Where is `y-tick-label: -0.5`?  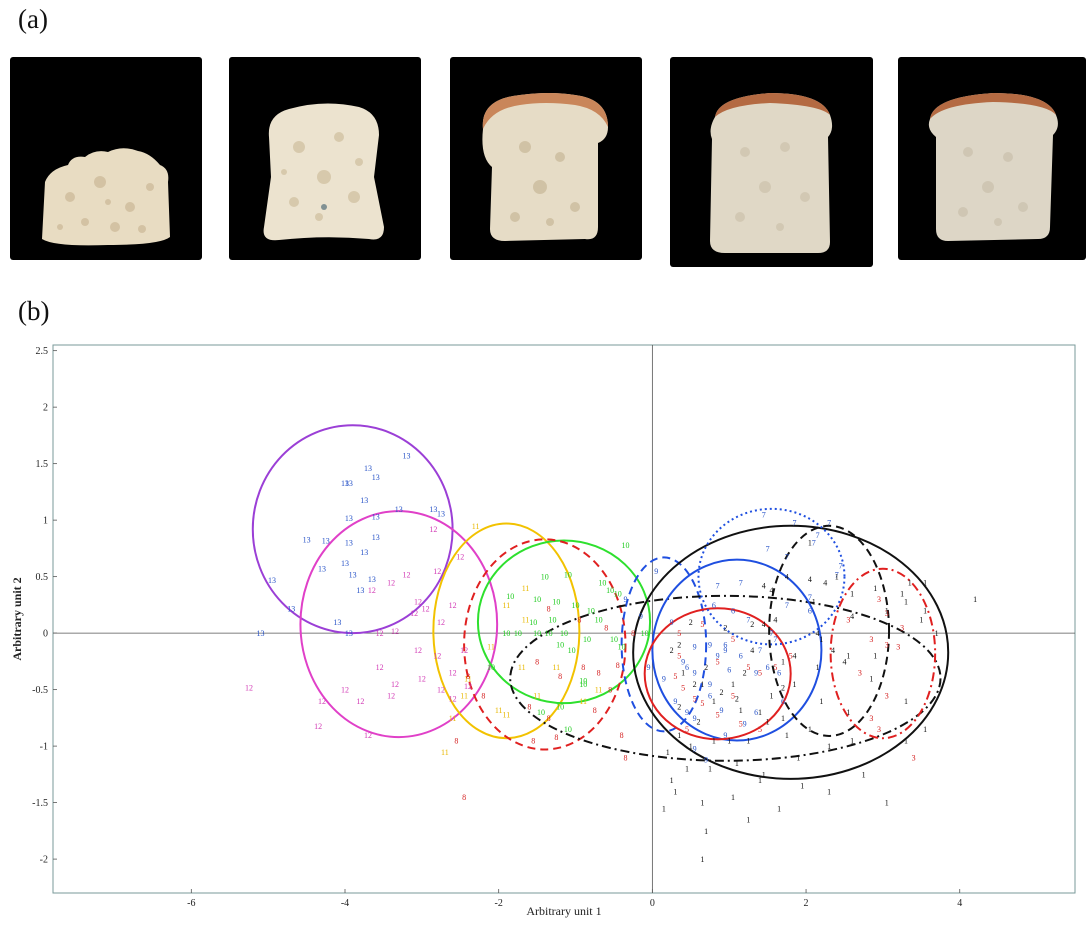 y-tick-label: -0.5 is located at coordinates (40, 690).